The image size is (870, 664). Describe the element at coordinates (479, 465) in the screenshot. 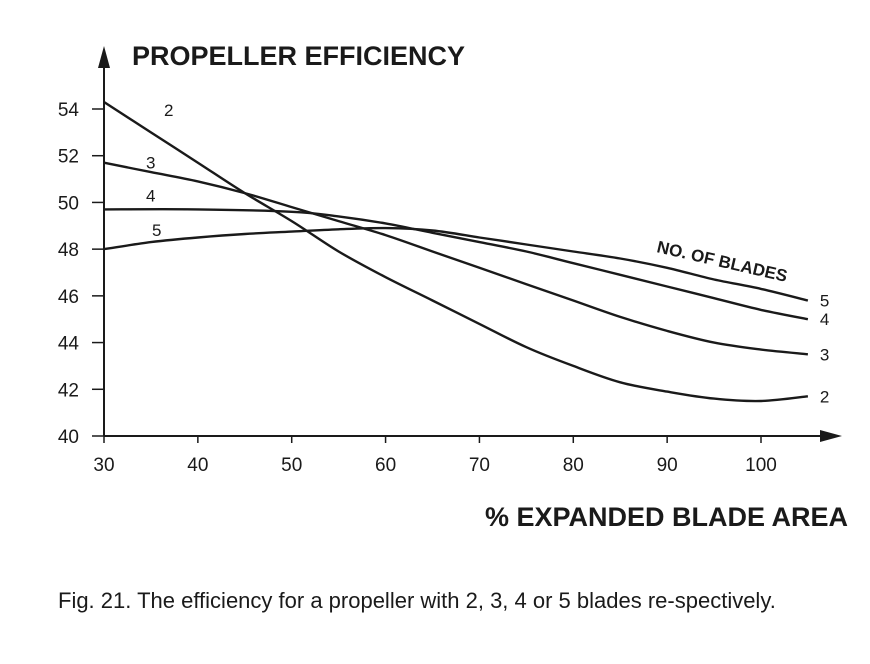

I see `x-tick-label: 70` at that location.